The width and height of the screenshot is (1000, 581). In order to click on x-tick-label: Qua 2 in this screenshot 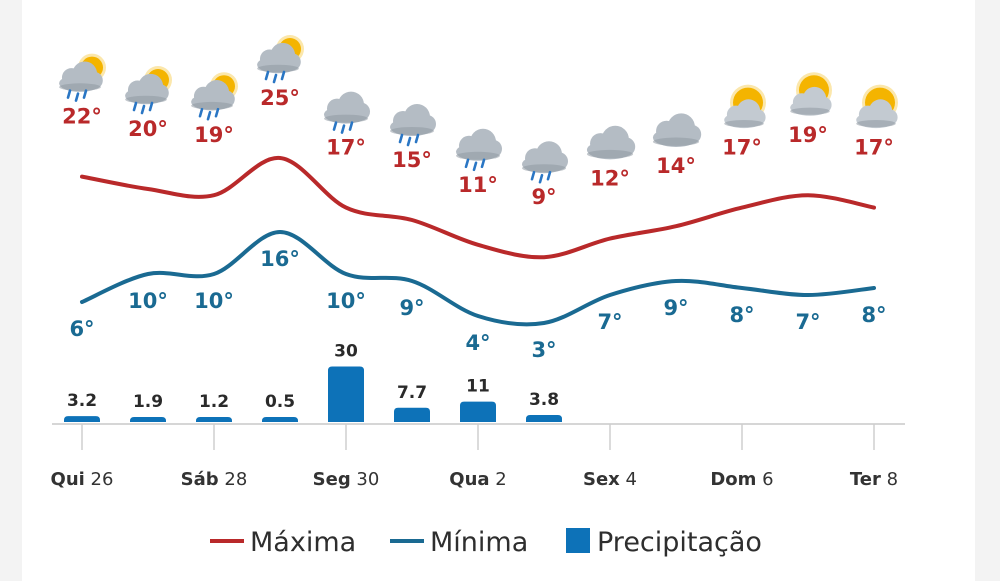, I will do `click(477, 479)`.